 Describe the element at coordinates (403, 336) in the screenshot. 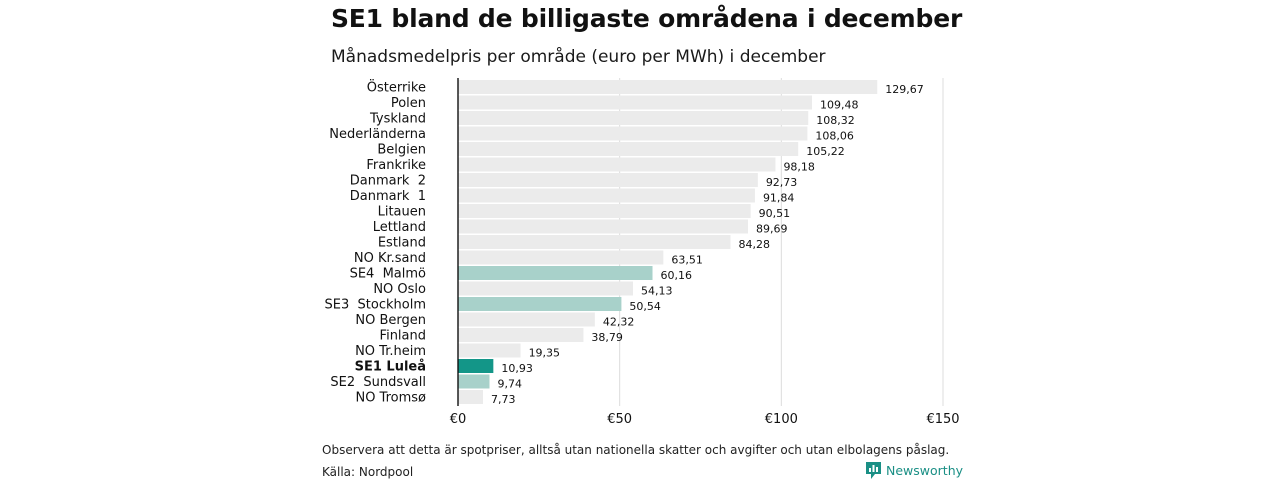

I see `category-label: Finland` at that location.